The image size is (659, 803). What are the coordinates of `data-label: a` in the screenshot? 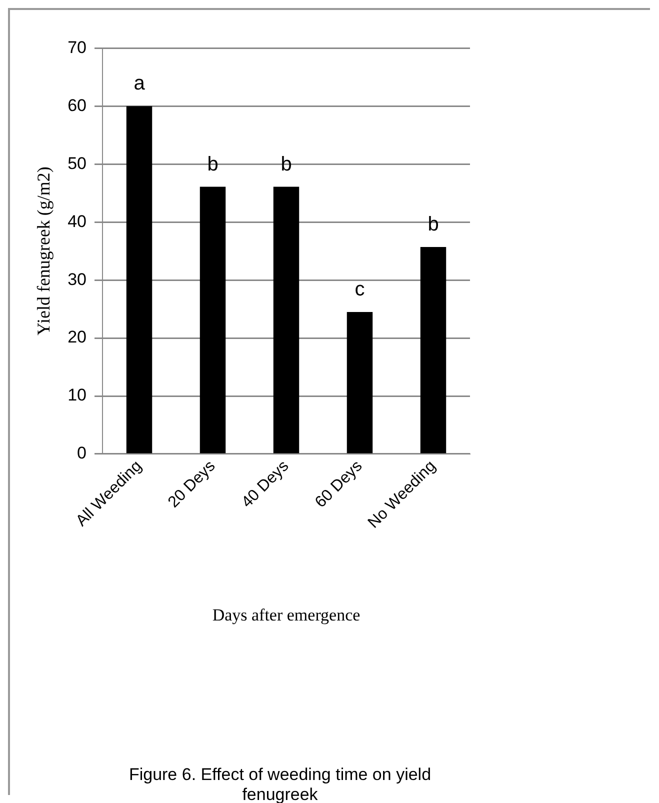 It's located at (140, 83).